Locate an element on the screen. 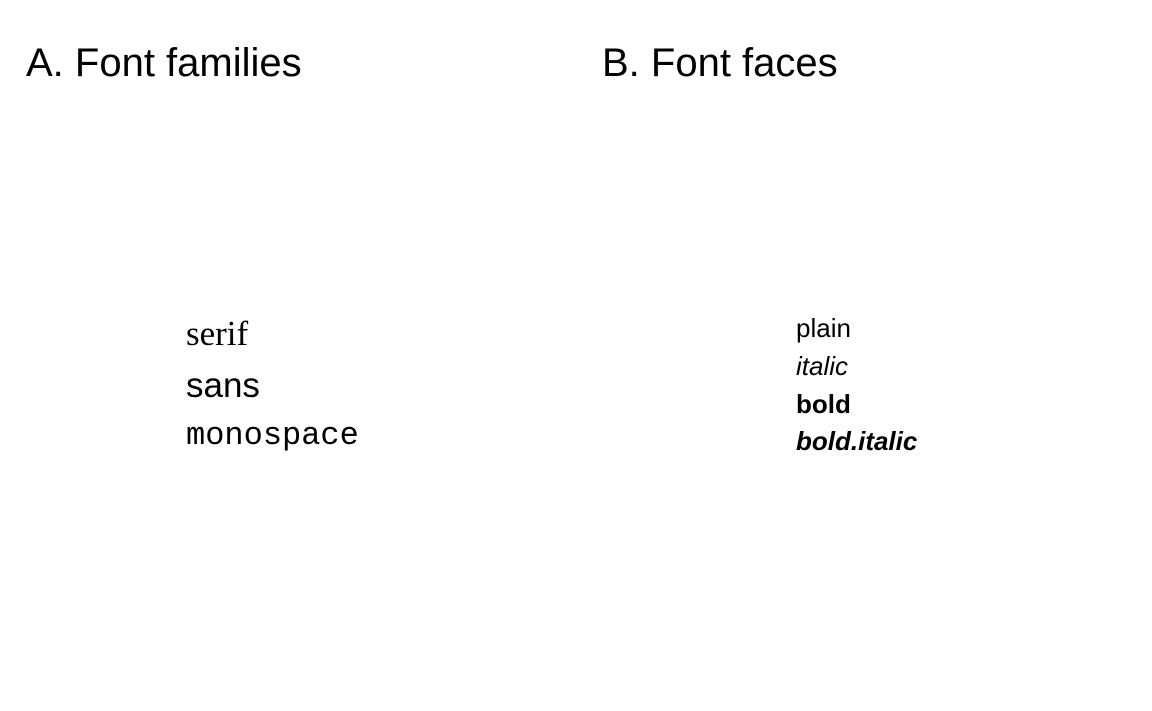  sans-sample: sans is located at coordinates (223, 385).